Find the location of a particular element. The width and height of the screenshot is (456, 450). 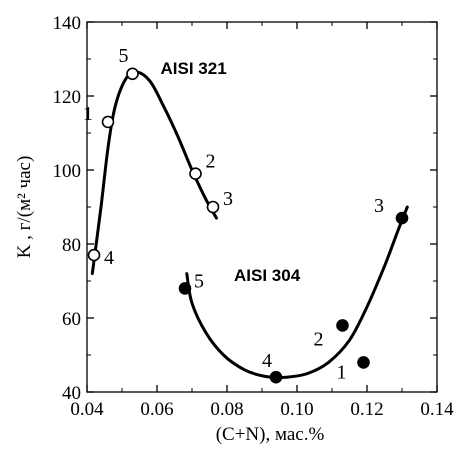

x-tick-label: 0.04 is located at coordinates (87, 409).